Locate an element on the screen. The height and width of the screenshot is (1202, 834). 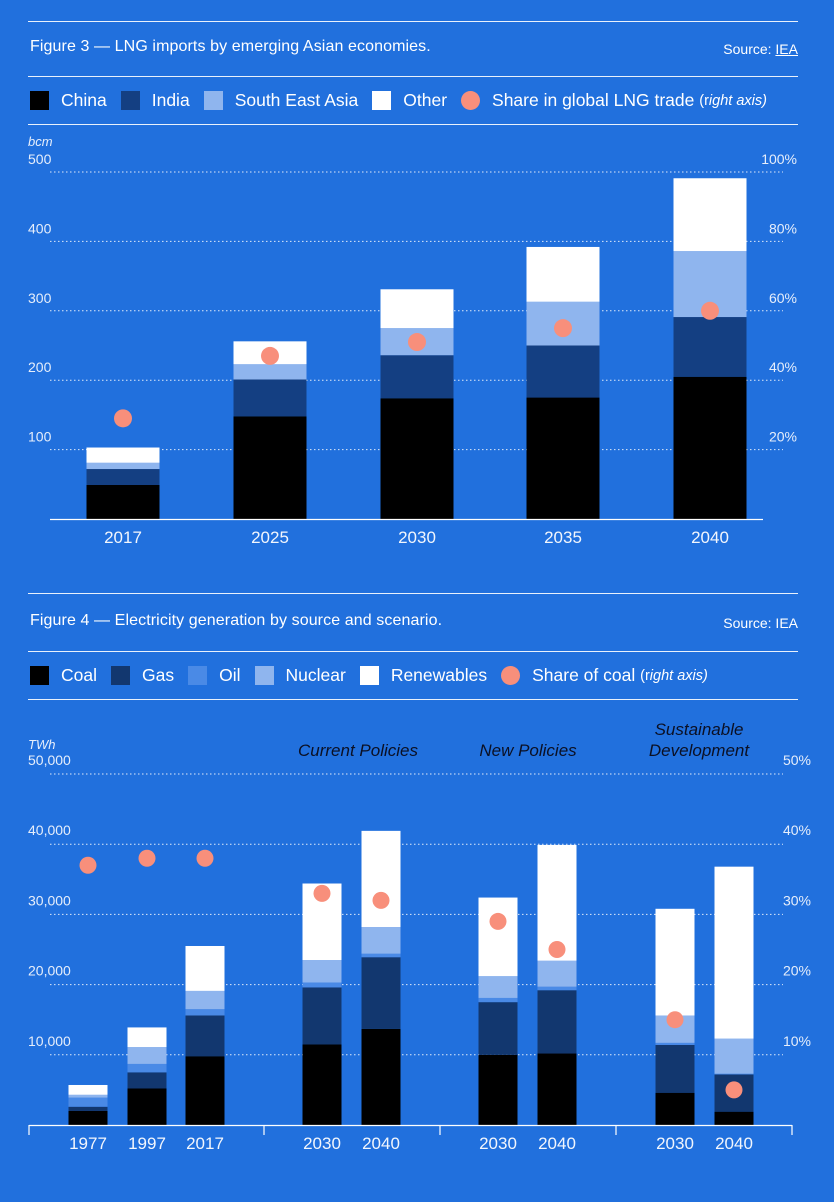
y2-tick-label: 50% is located at coordinates (797, 760).